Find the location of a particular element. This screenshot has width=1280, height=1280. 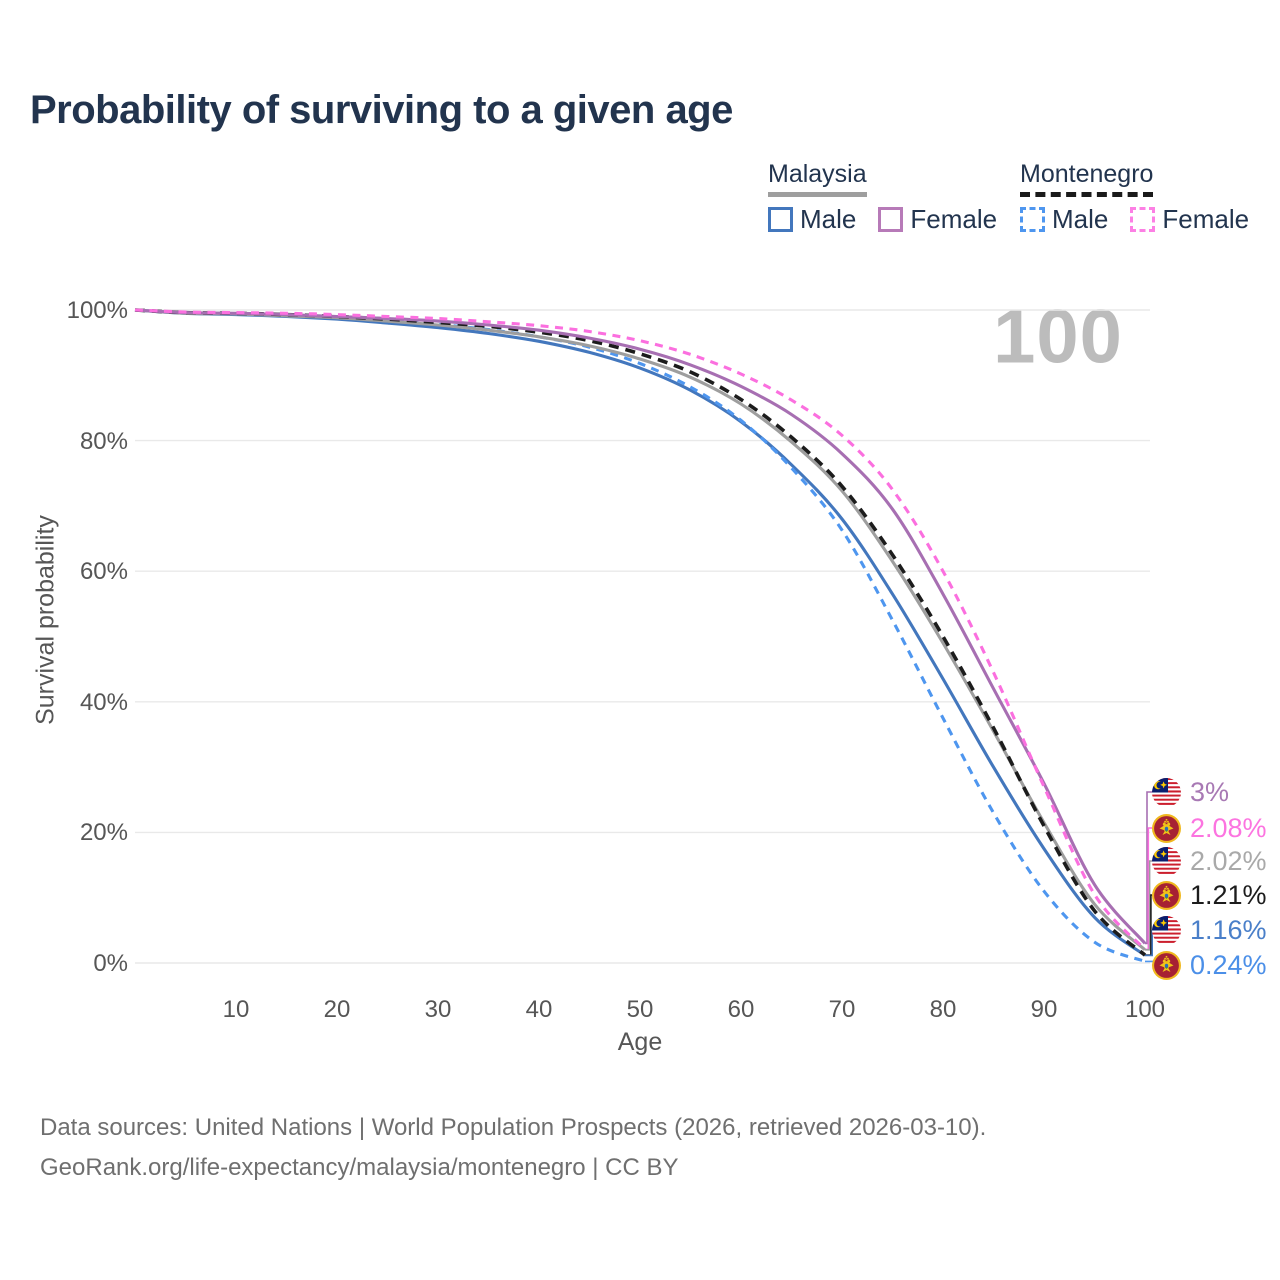

x-tick-label: 10 is located at coordinates (236, 1009).